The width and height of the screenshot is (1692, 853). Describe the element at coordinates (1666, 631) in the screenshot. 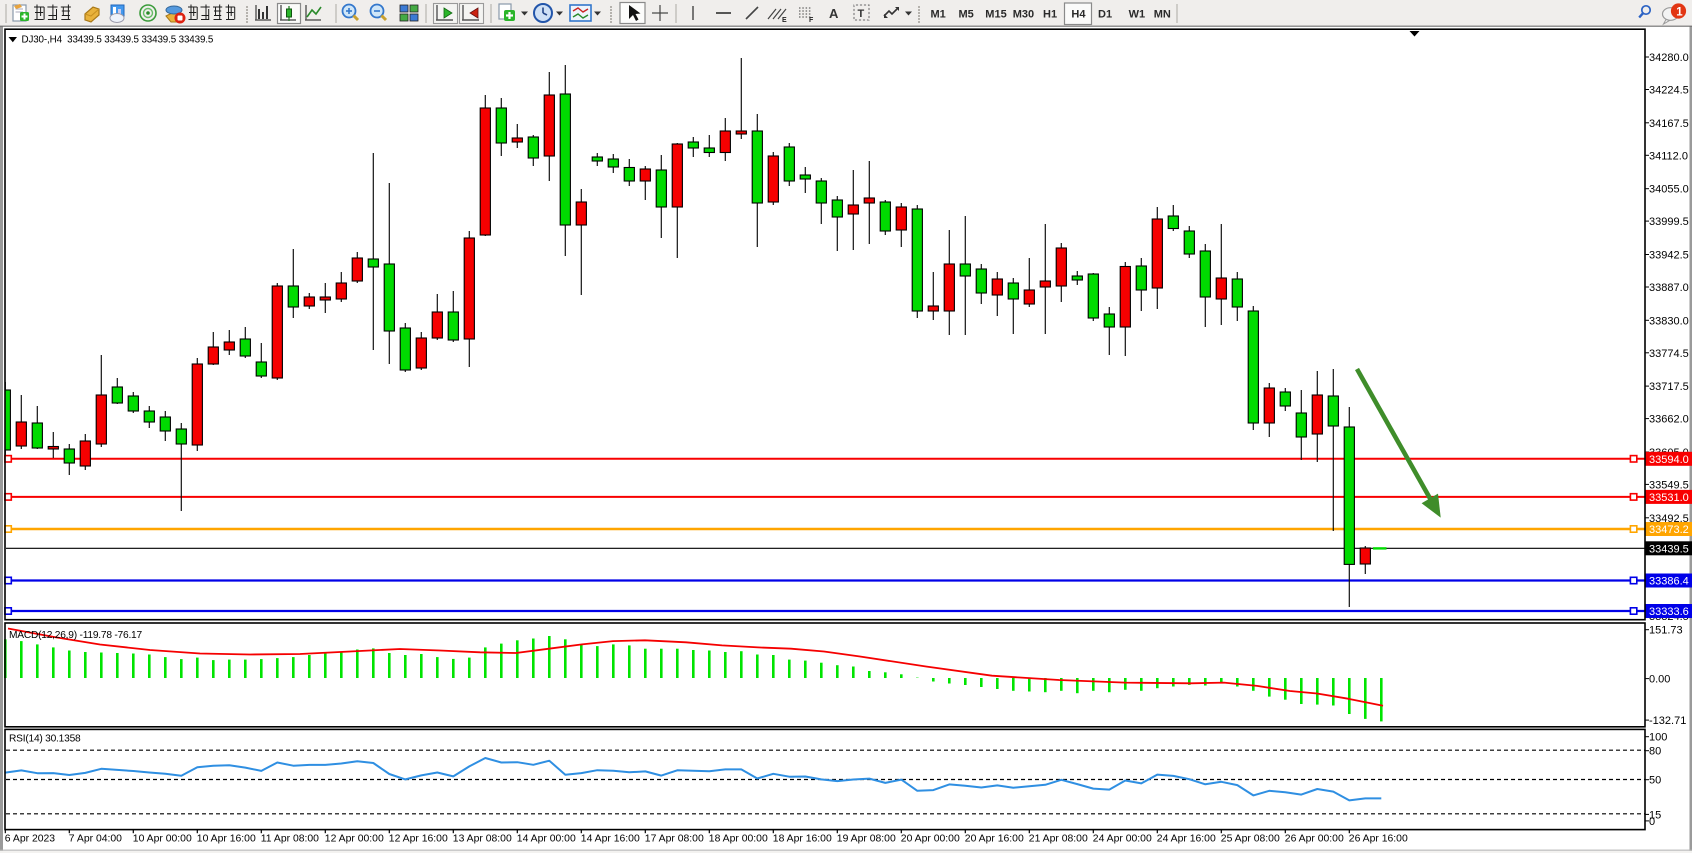

I see `svg-text: 151.73` at that location.